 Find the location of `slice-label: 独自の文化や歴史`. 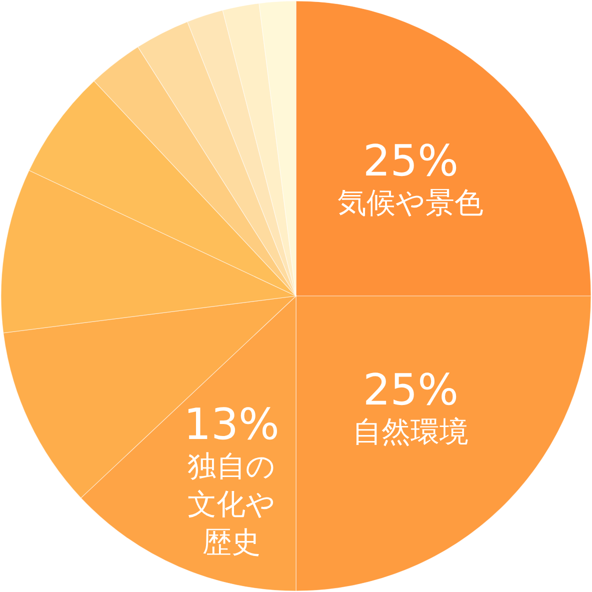

slice-label: 独自の文化や歴史 is located at coordinates (232, 504).